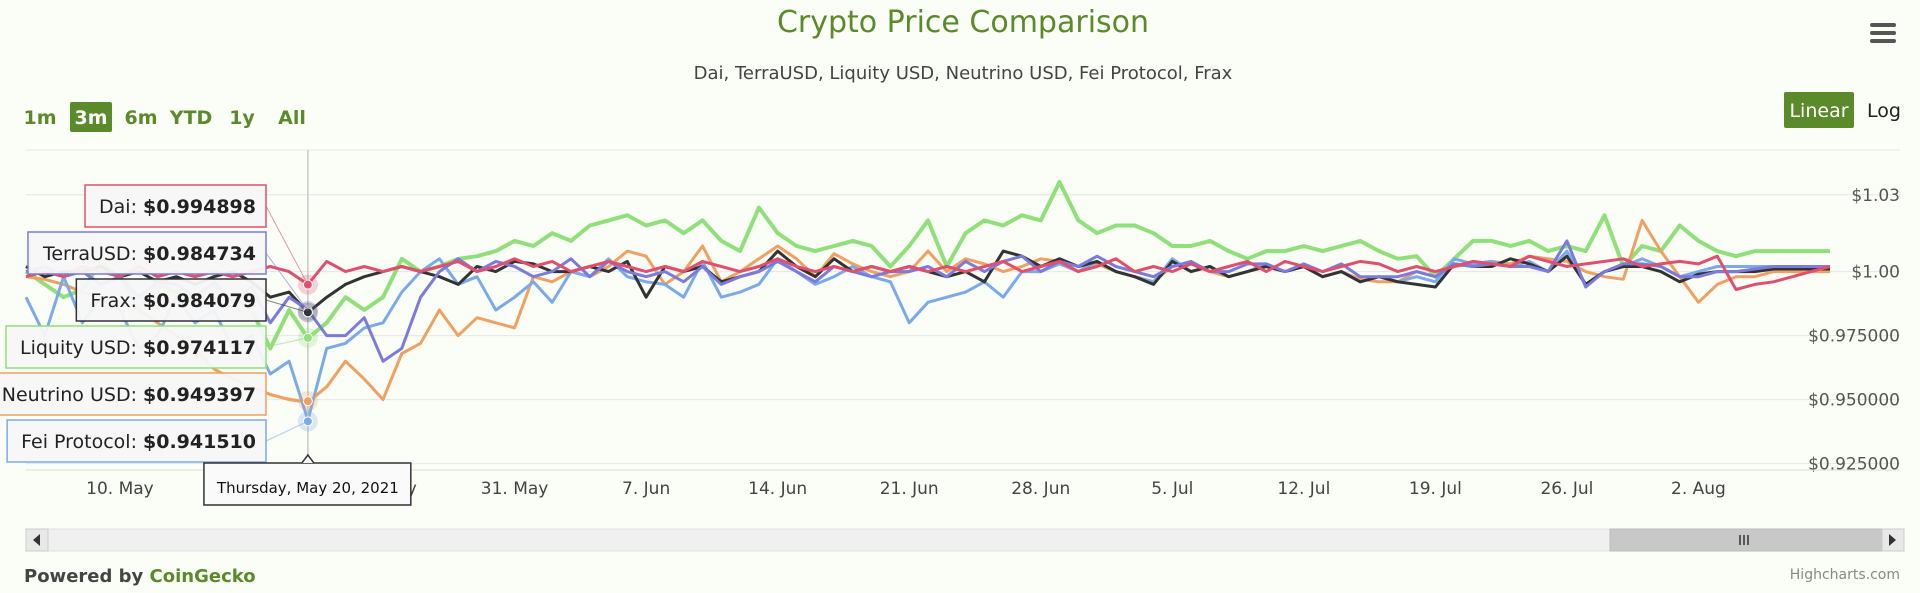 The width and height of the screenshot is (1920, 593). What do you see at coordinates (1884, 111) in the screenshot?
I see `log-button: Log` at bounding box center [1884, 111].